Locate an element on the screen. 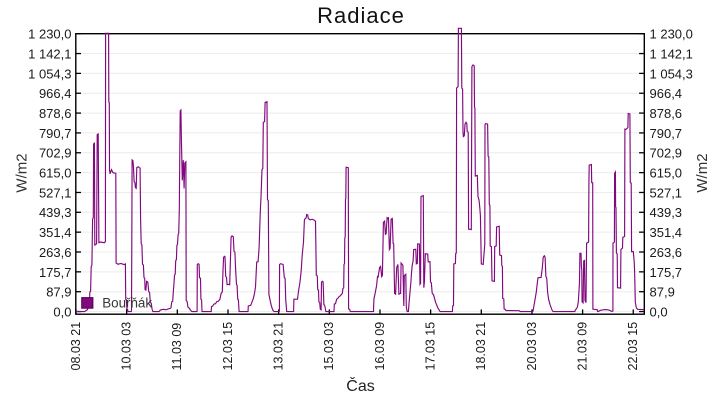 This screenshot has height=400, width=720. svg-text: 12.03 15 is located at coordinates (228, 346).